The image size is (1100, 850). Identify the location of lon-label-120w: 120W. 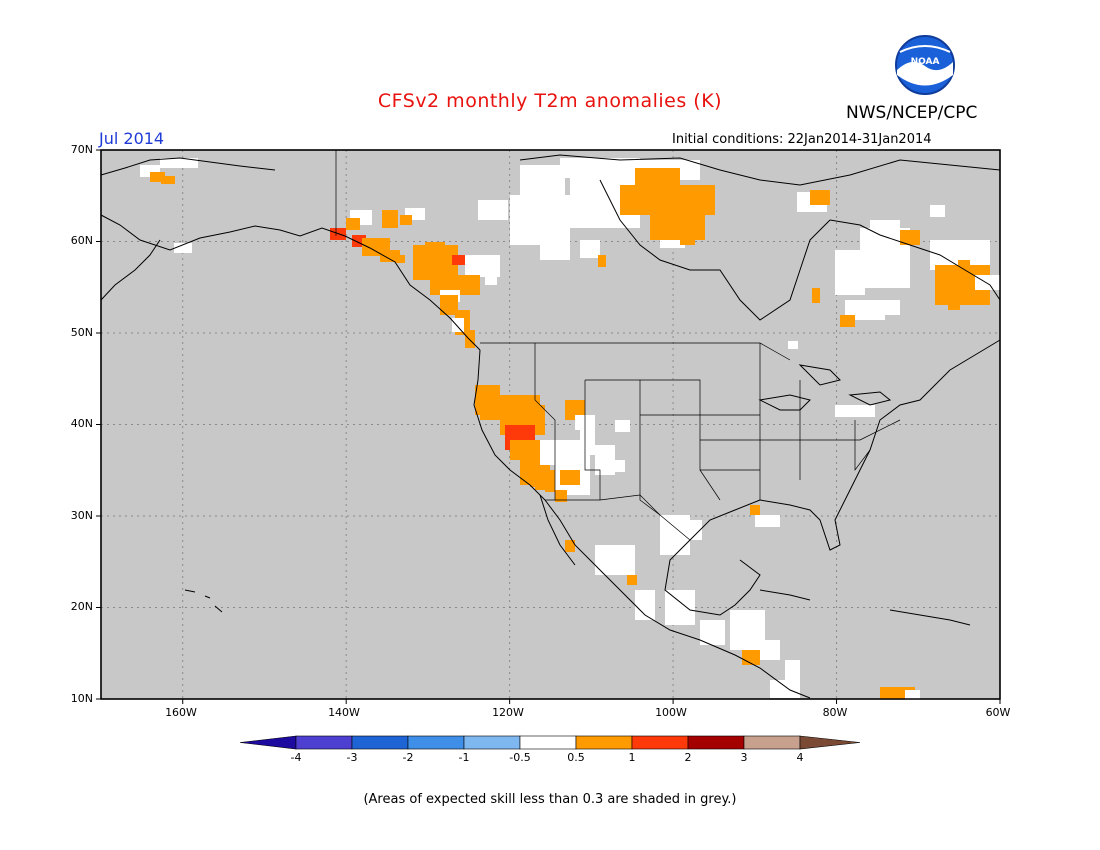
(508, 712).